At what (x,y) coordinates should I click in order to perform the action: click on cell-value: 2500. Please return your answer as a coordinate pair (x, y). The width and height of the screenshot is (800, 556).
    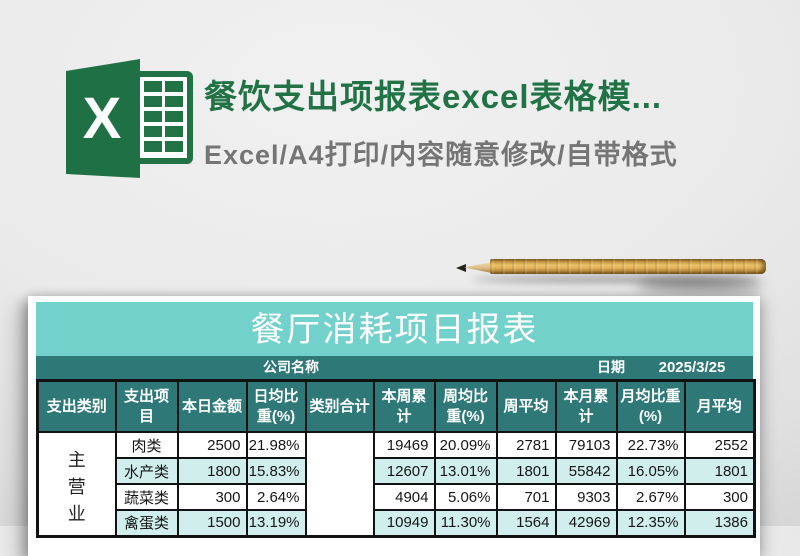
    Looking at the image, I should click on (212, 445).